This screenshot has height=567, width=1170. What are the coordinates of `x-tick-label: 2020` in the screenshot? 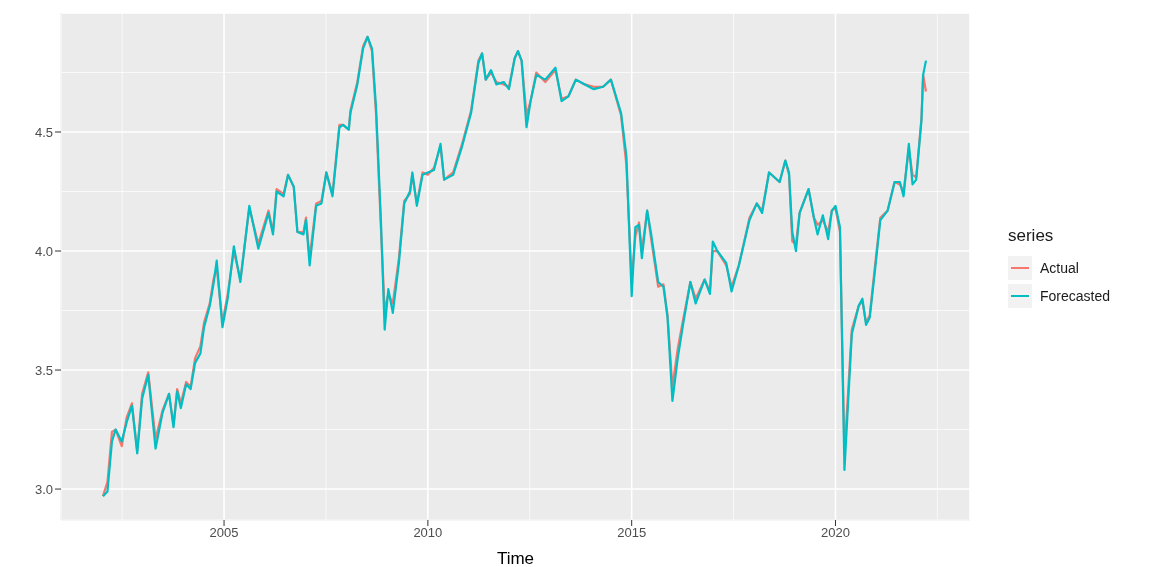 It's located at (835, 533).